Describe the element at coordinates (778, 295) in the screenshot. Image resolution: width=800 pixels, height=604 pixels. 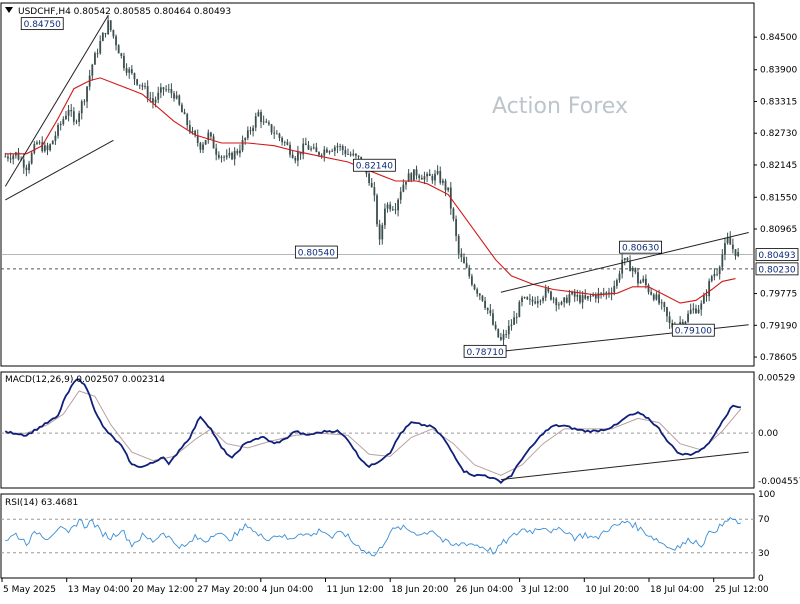
I see `price-axis-label: 0.79775` at that location.